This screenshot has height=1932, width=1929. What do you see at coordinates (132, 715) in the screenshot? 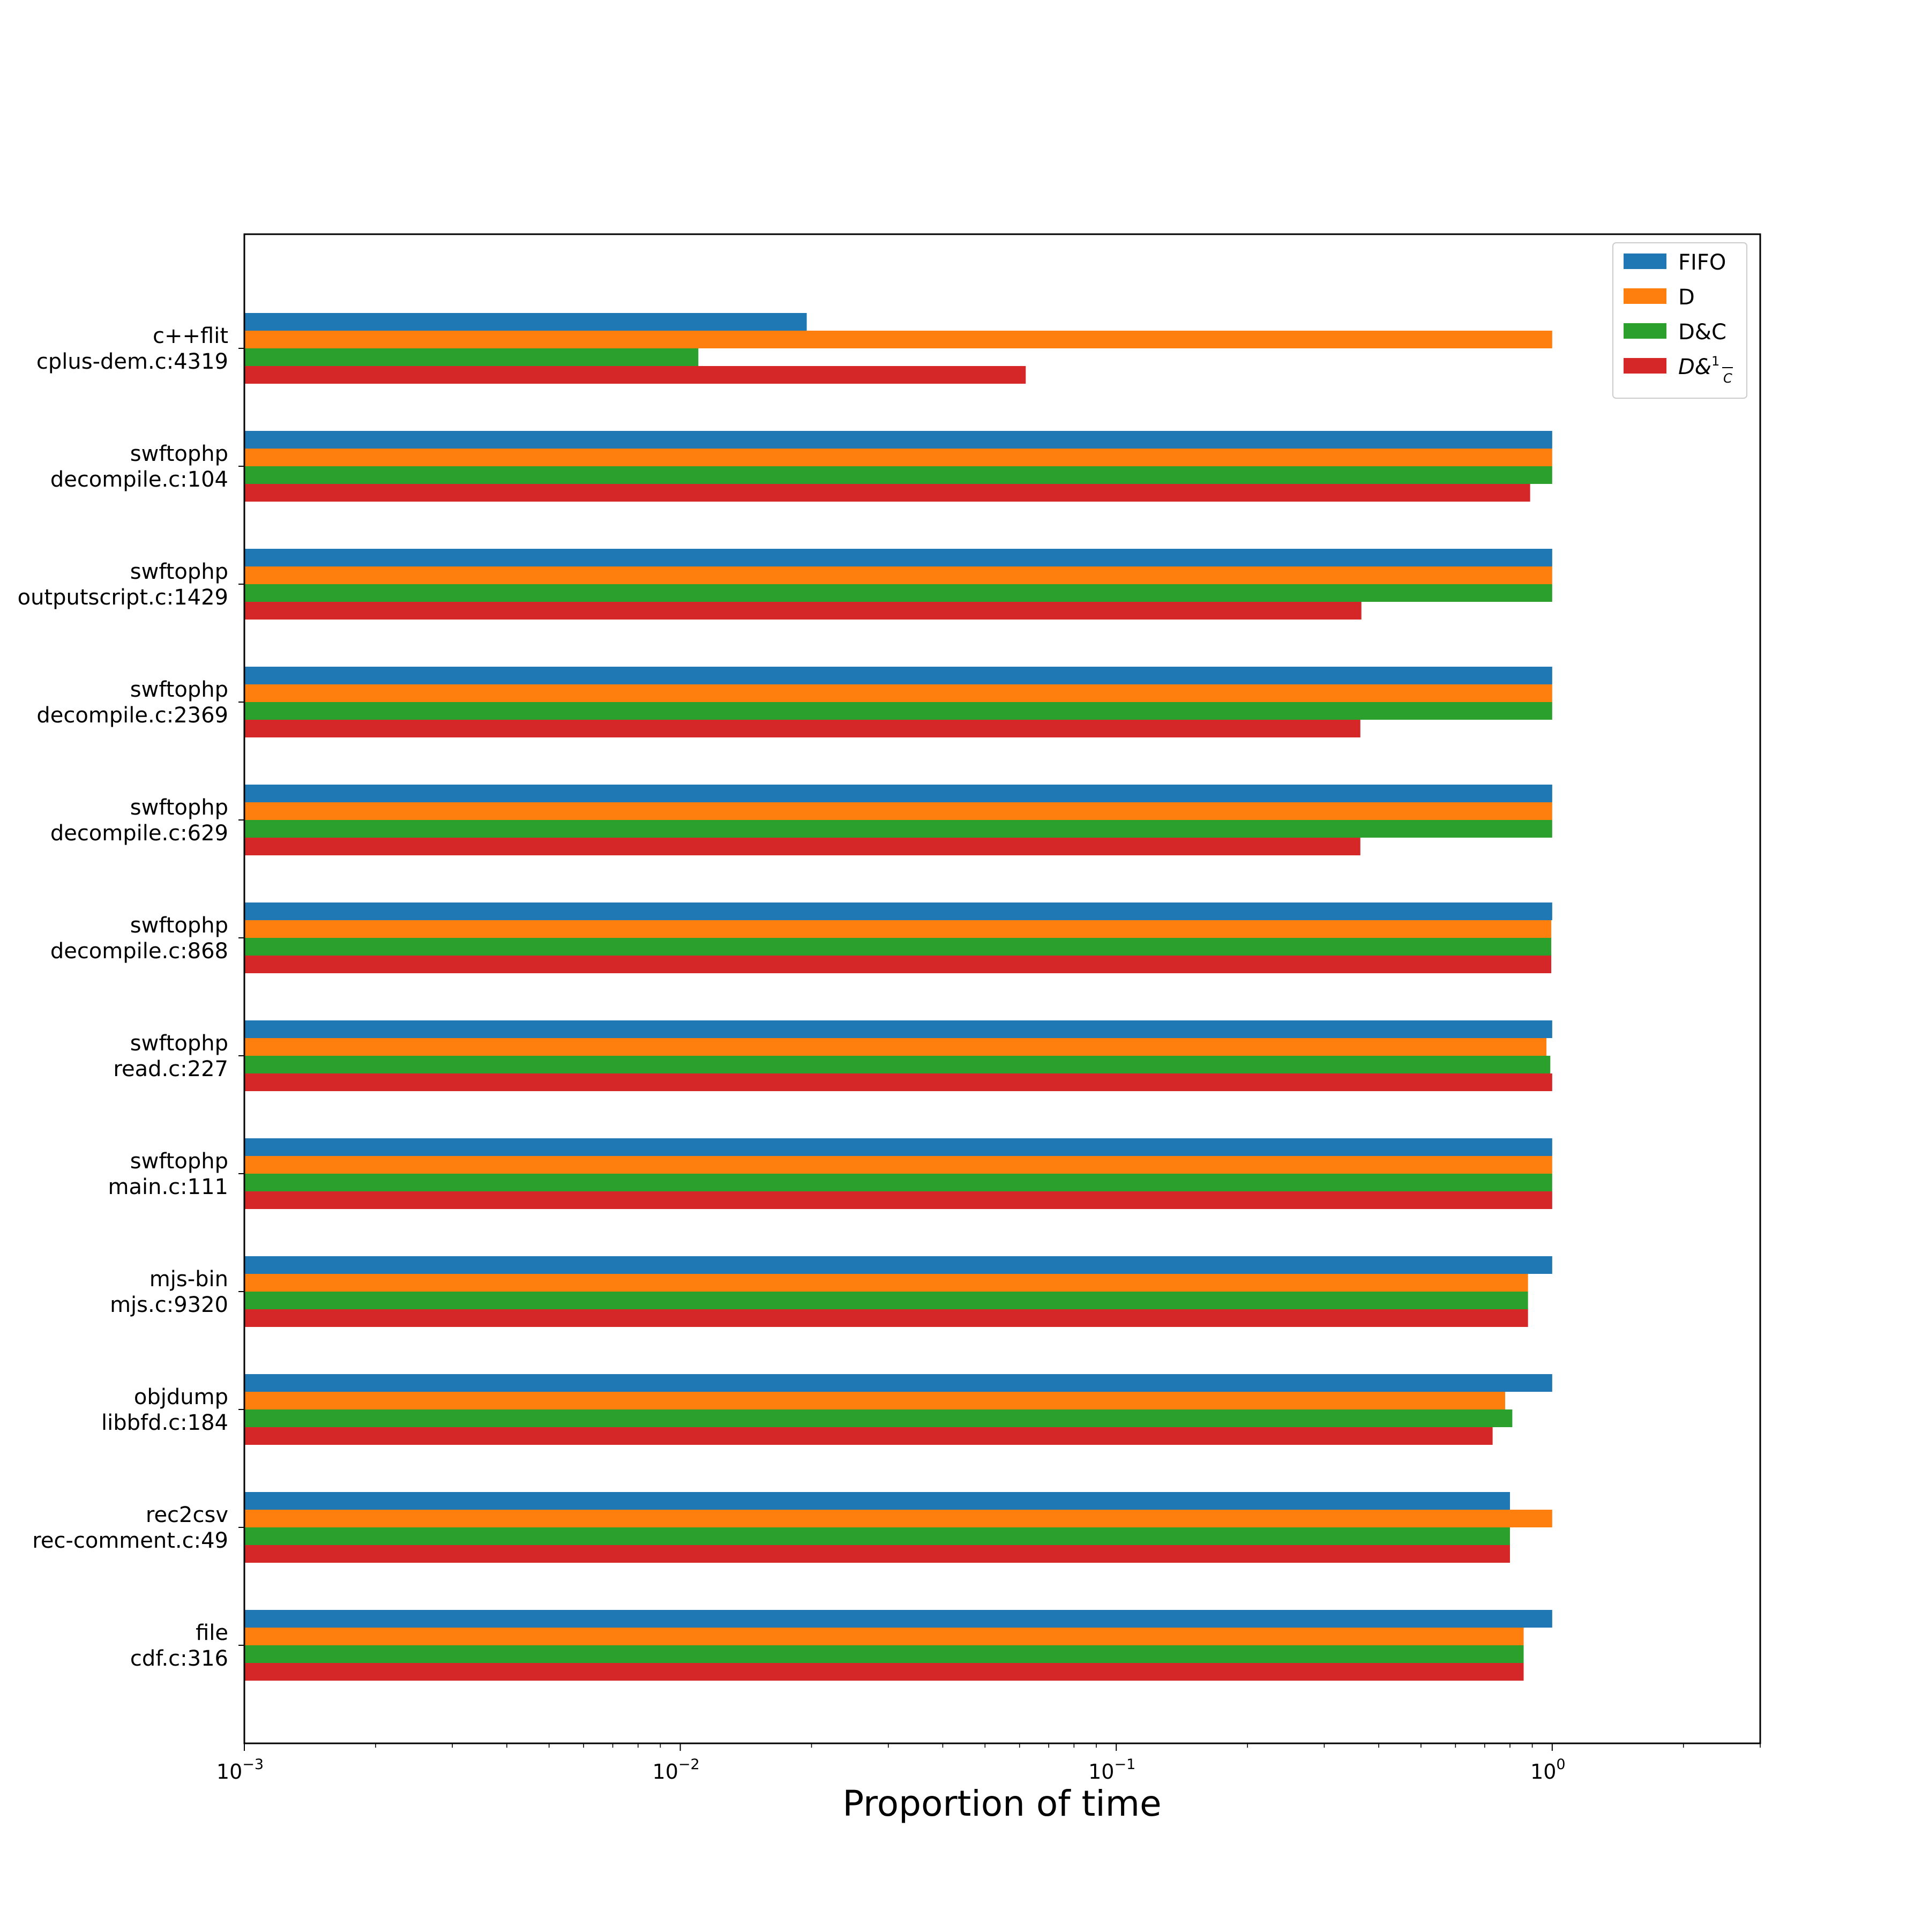
I see `y-tick-label-3-location: decompile.c:2369` at bounding box center [132, 715].